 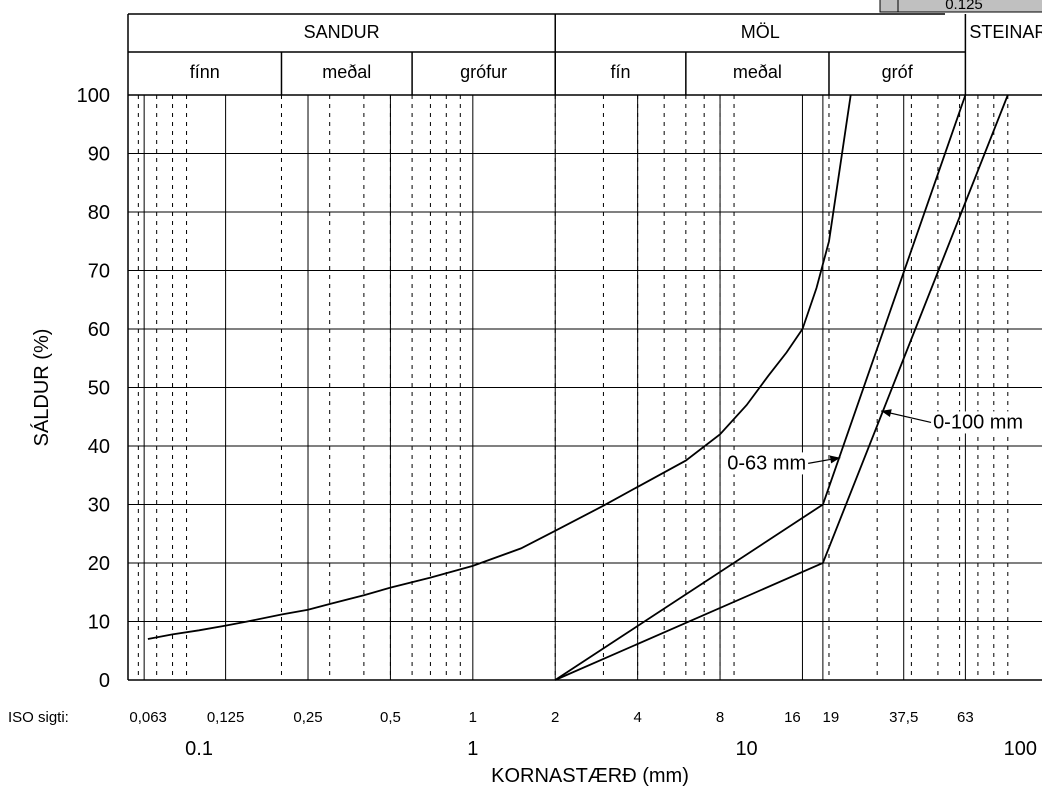 I want to click on y-tick-label: 100, so click(x=93, y=96).